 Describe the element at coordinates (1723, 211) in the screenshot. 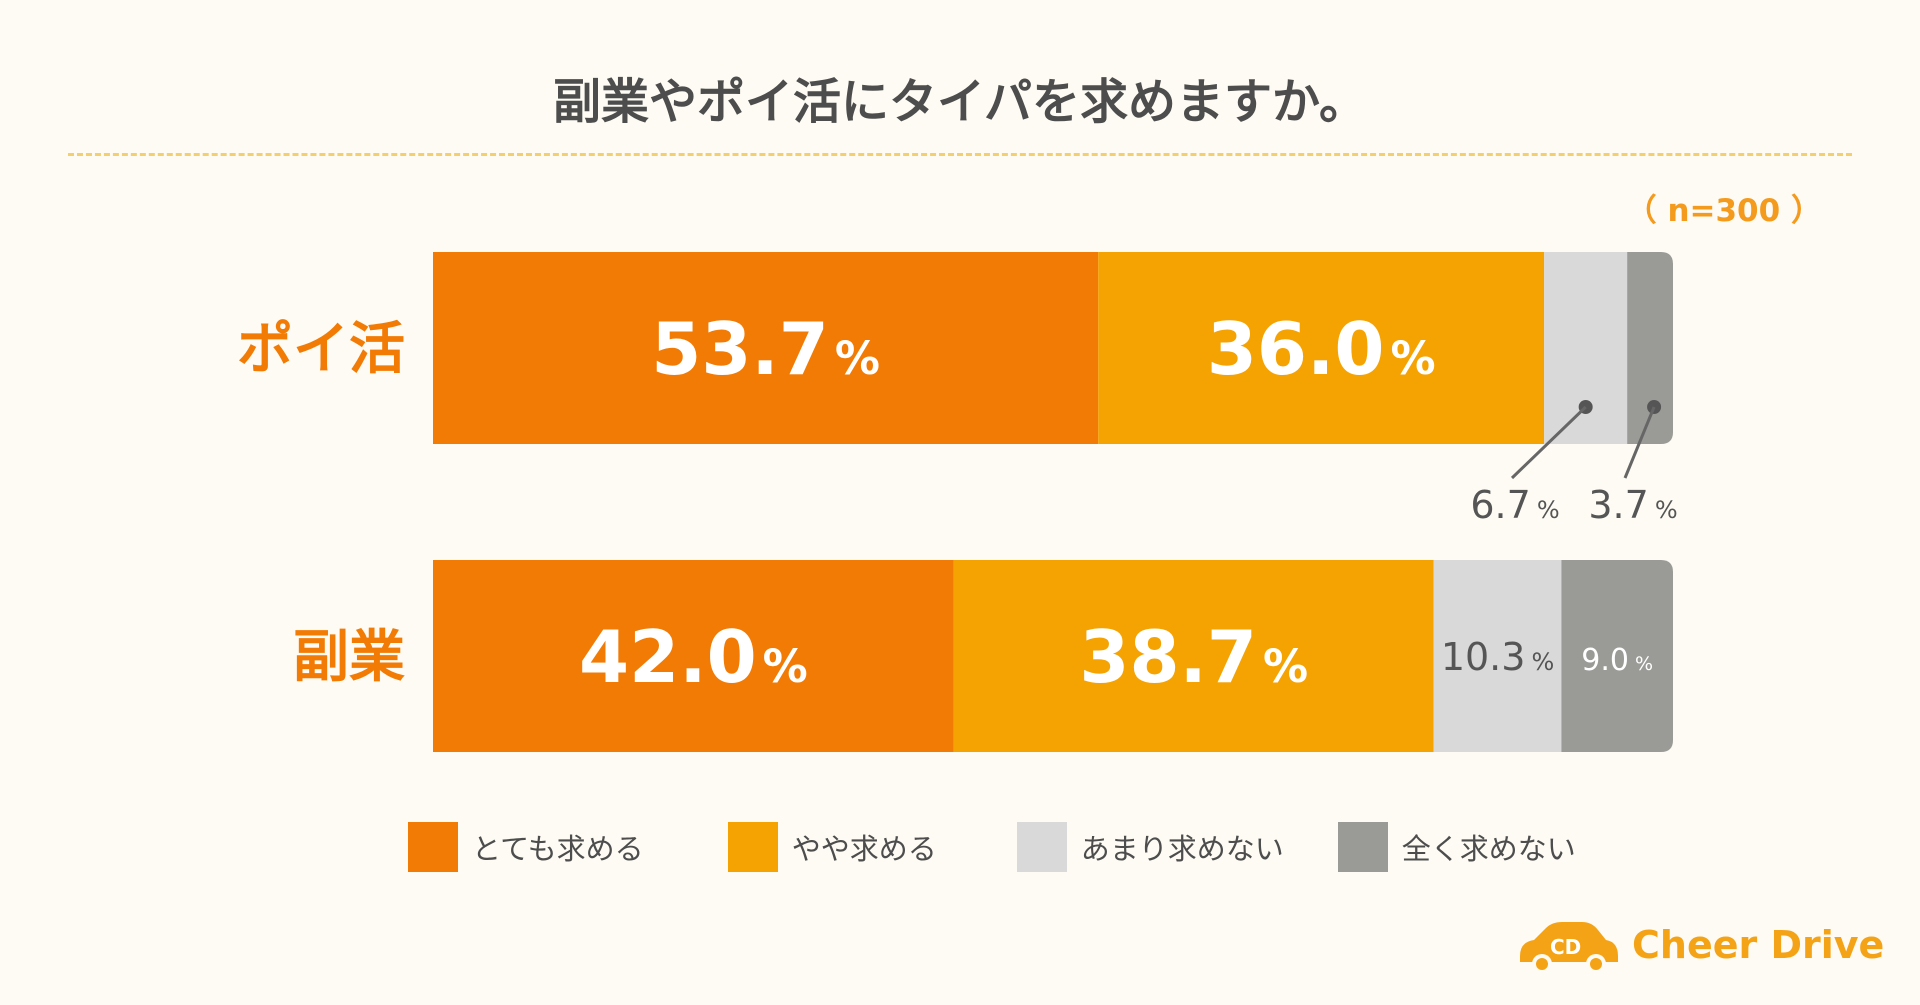

I see `sample-size-label: （ n=300 ）` at that location.